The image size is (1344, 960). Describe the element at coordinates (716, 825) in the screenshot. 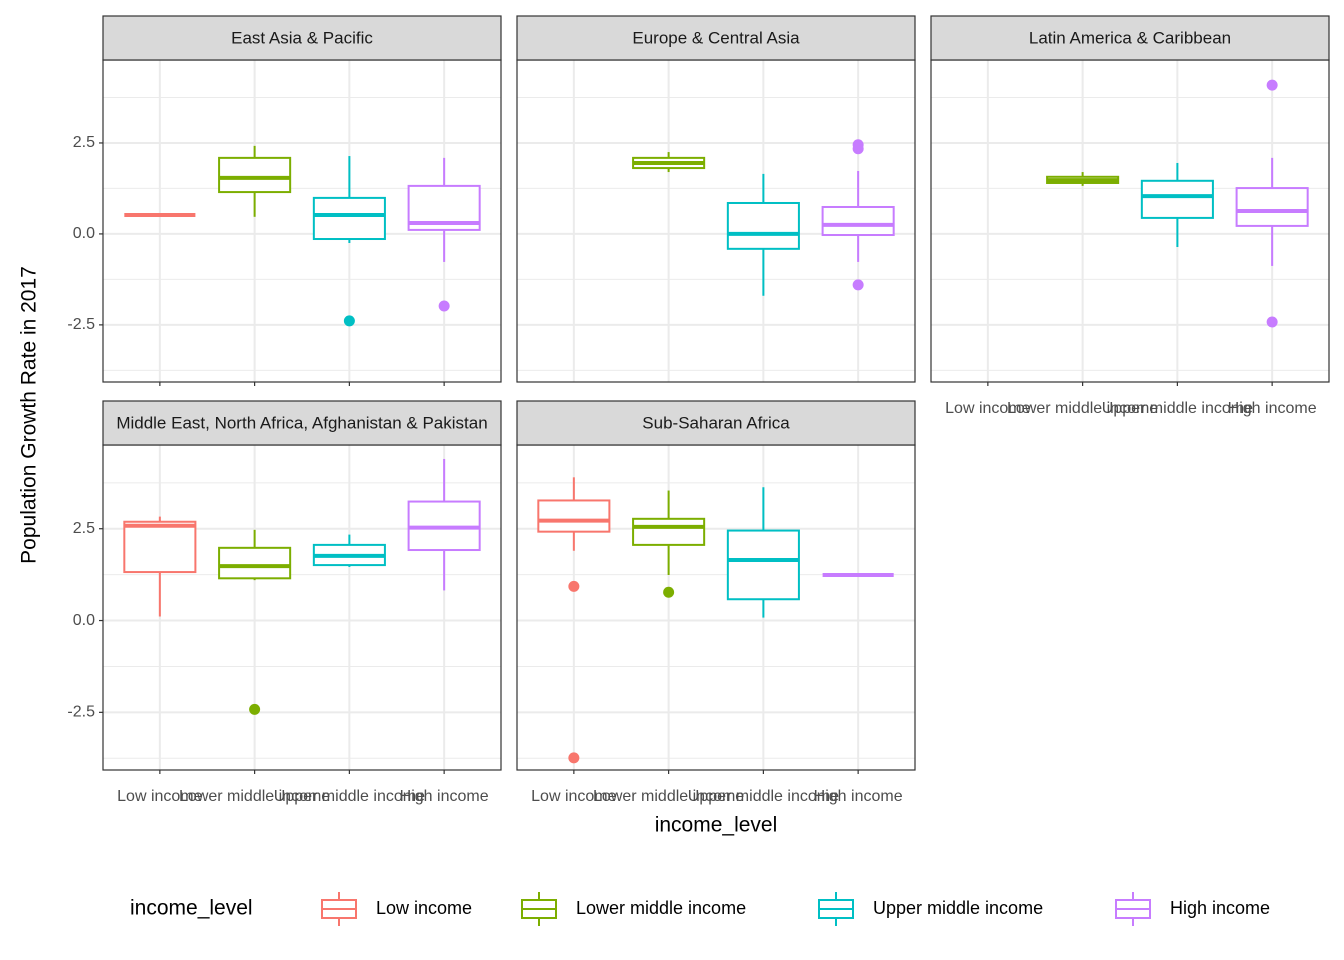

I see `x-axis-title: income_level` at that location.